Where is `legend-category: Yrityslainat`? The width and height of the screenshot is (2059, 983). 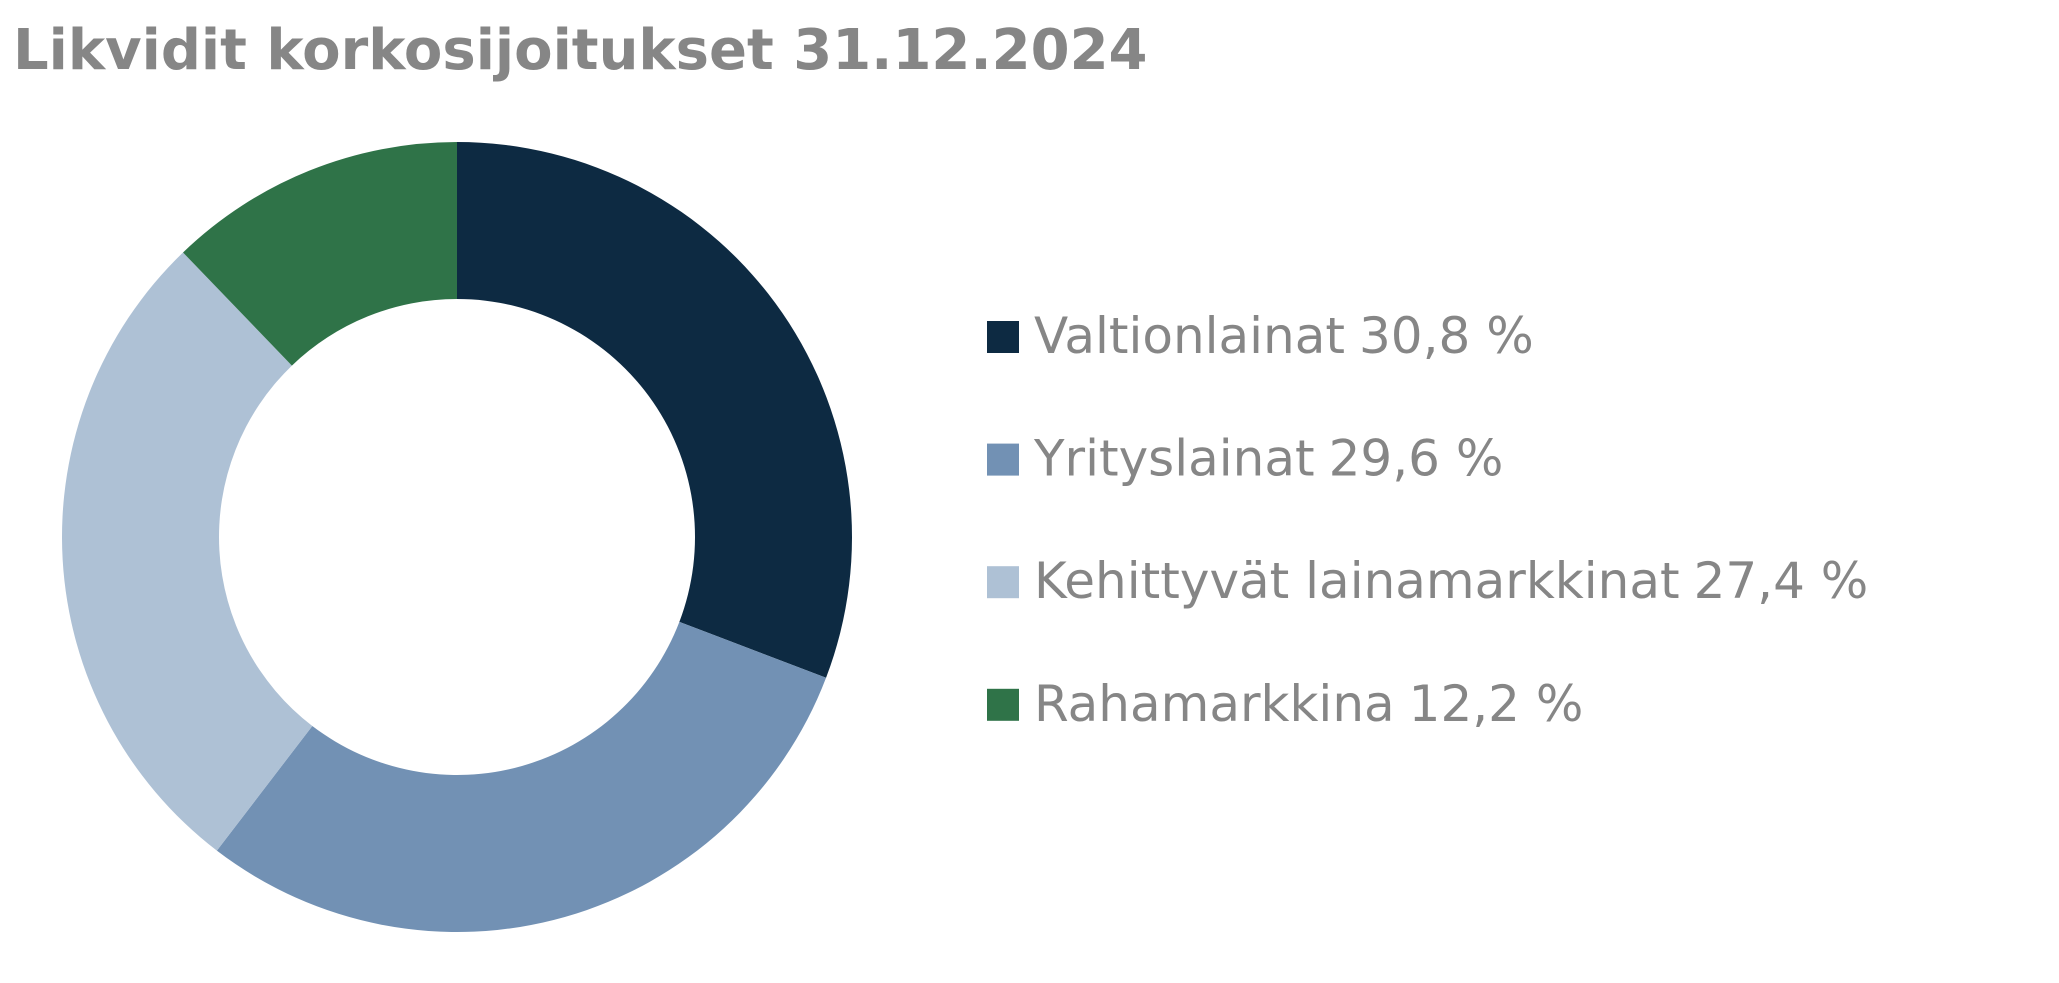
legend-category: Yrityslainat is located at coordinates (1174, 458).